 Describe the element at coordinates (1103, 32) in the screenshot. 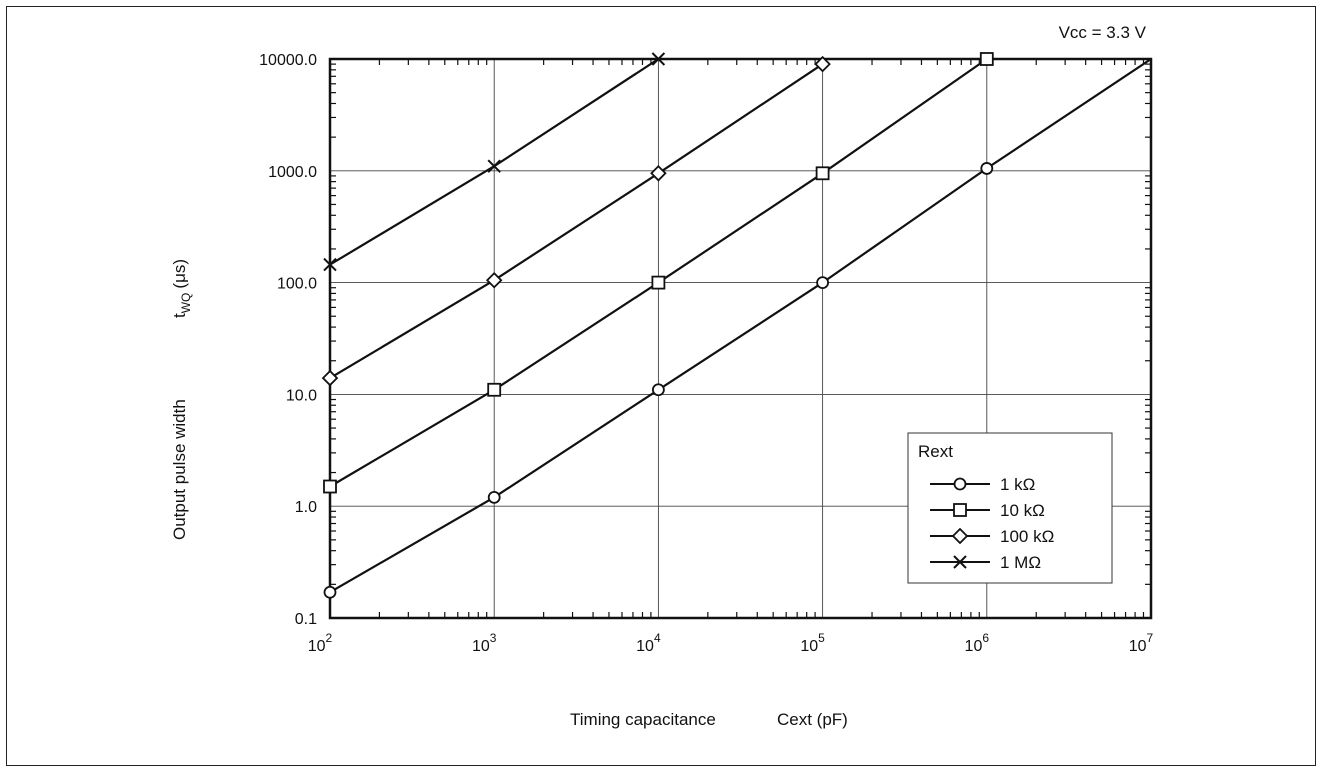

I see `annotation-vcc: Vcc = 3.3 V` at that location.